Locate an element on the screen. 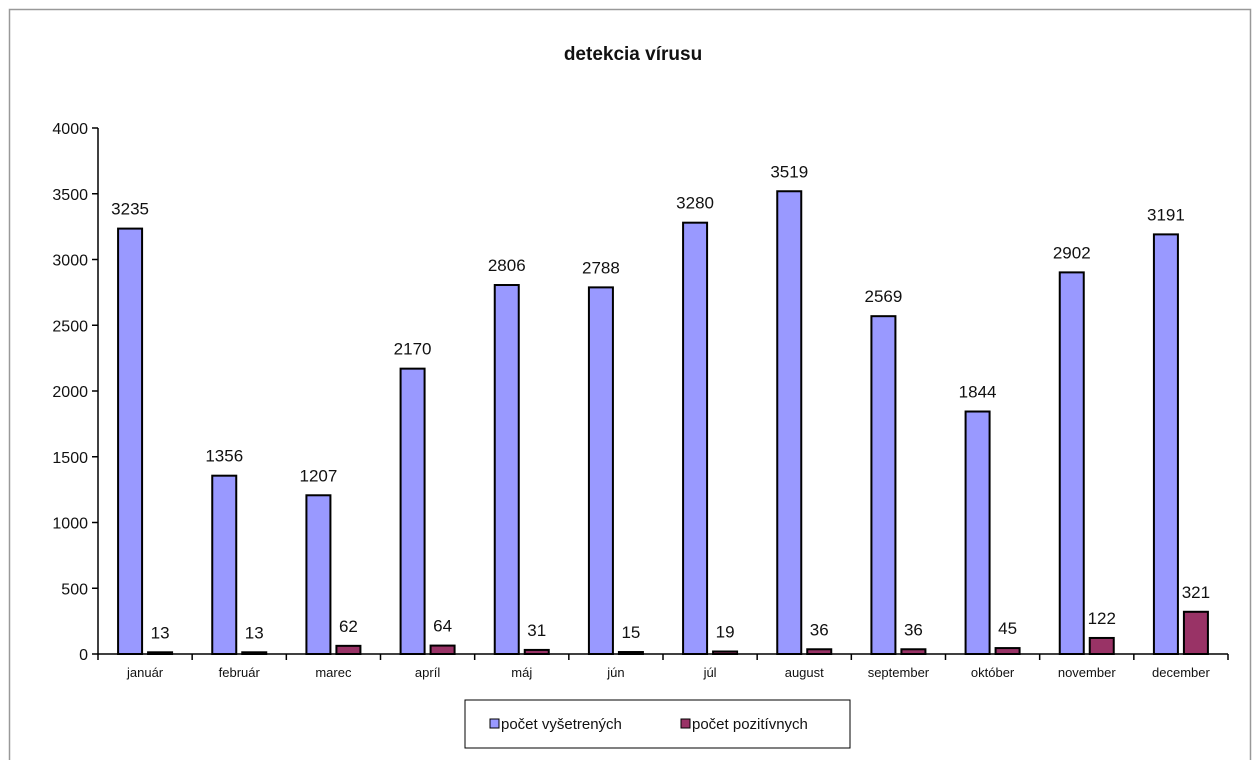  chart-title: detekcia vírusu is located at coordinates (633, 54).